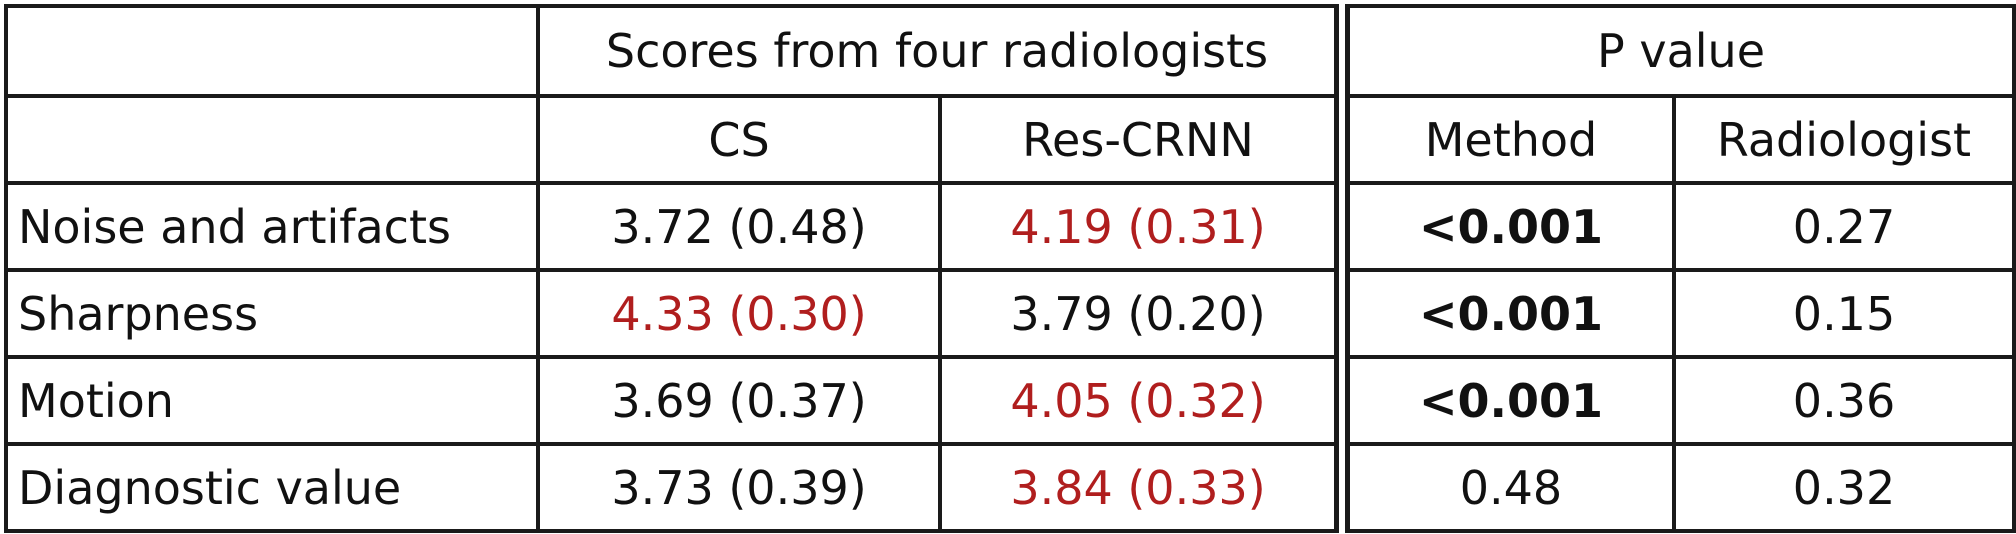 The height and width of the screenshot is (534, 2016). Describe the element at coordinates (1843, 487) in the screenshot. I see `radiologist-p-value: 0.32` at that location.